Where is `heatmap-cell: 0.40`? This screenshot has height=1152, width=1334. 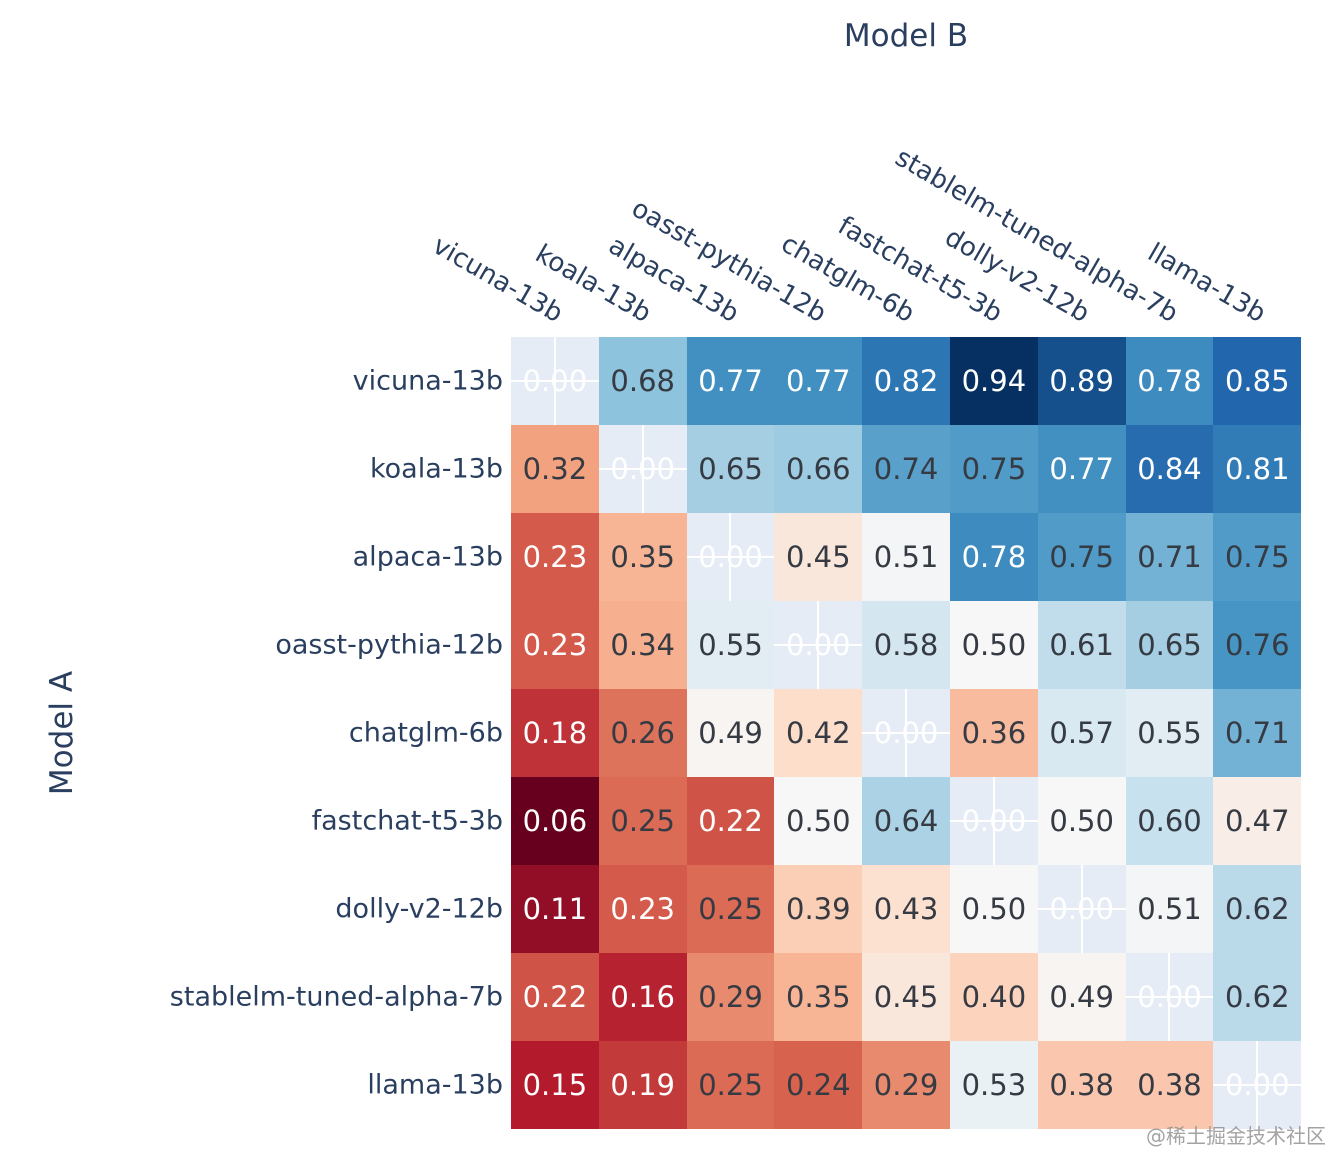 heatmap-cell: 0.40 is located at coordinates (993, 997).